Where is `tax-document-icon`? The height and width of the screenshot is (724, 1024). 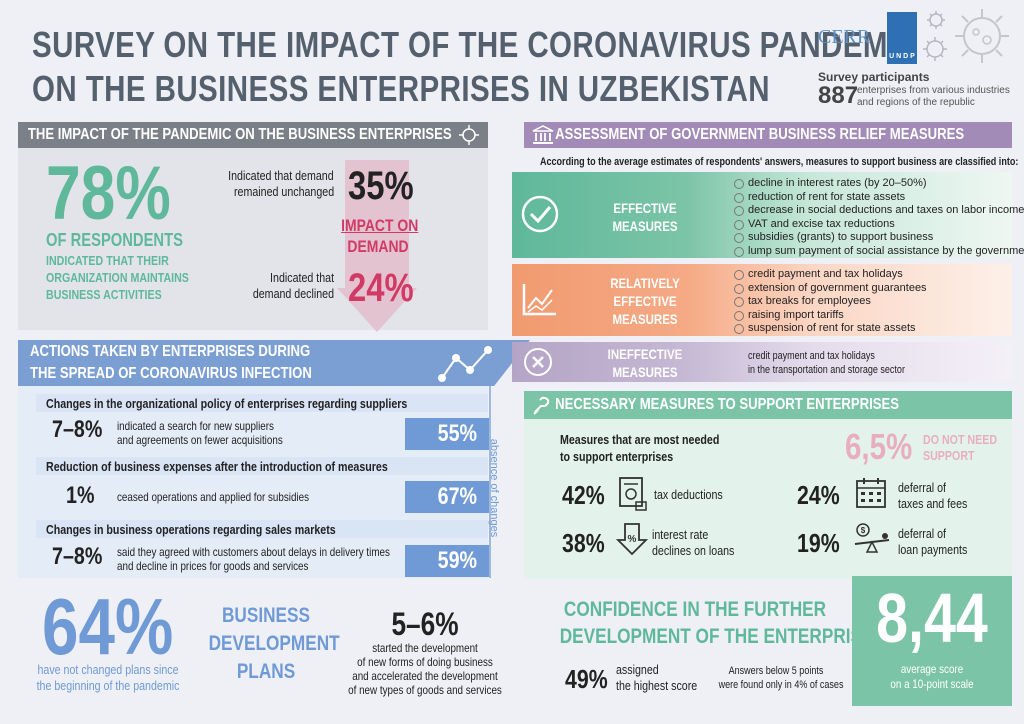 tax-document-icon is located at coordinates (633, 494).